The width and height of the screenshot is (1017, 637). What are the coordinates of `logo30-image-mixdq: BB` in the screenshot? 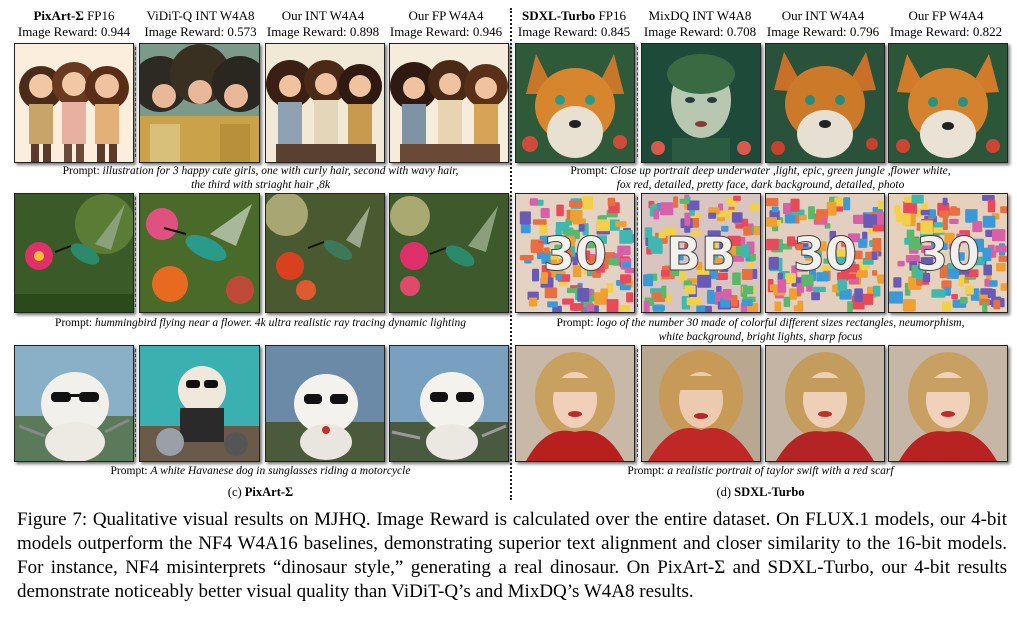 It's located at (701, 253).